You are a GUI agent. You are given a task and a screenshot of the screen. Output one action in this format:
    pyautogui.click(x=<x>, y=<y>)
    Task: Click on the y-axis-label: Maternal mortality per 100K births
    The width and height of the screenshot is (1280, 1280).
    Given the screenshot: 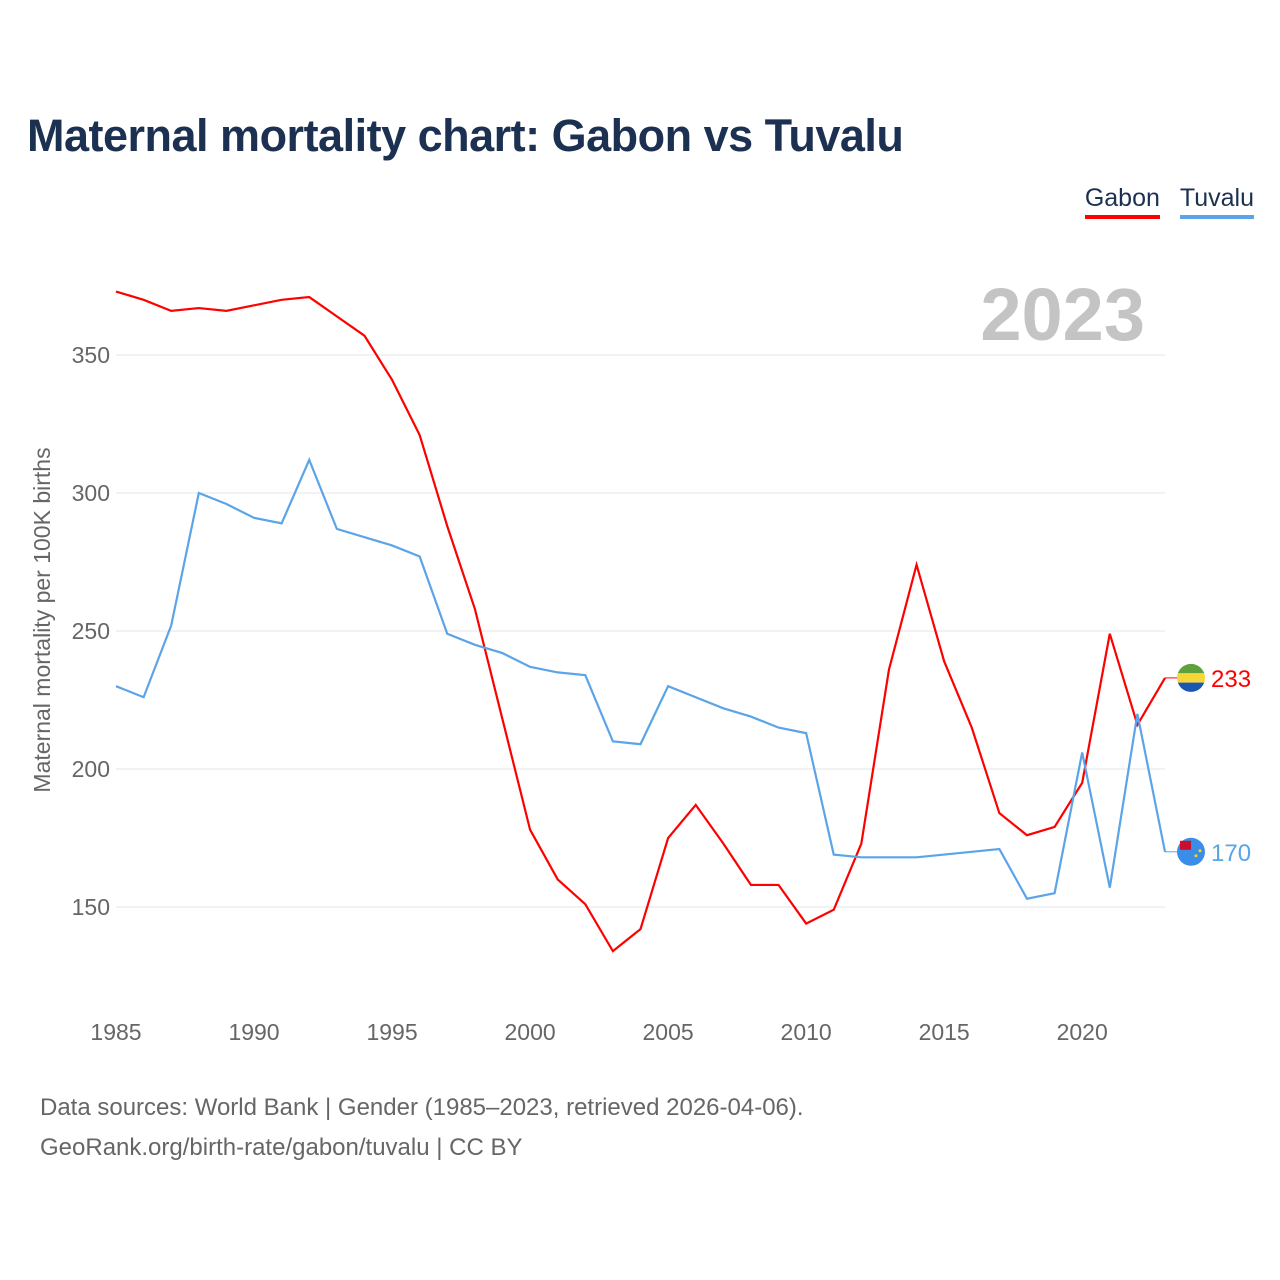 What is the action you would take?
    pyautogui.click(x=42, y=619)
    